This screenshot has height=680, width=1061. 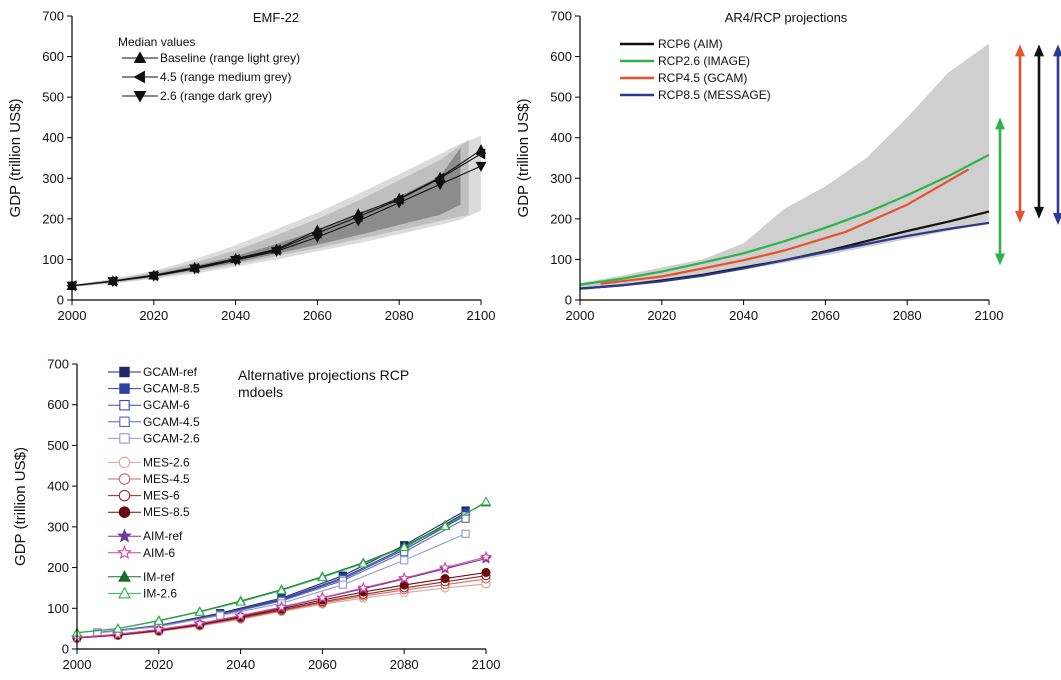 What do you see at coordinates (166, 479) in the screenshot?
I see `legend-label: MES-4.5` at bounding box center [166, 479].